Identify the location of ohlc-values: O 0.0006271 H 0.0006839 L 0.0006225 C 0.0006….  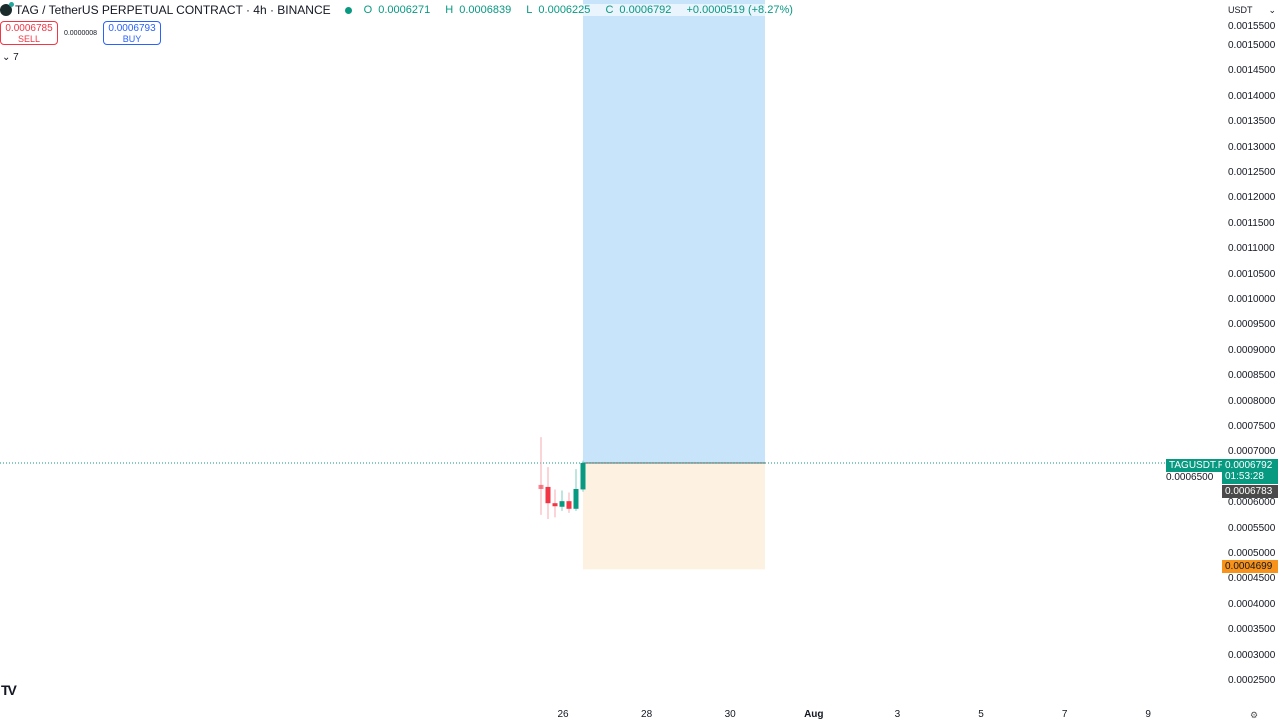
(581, 10).